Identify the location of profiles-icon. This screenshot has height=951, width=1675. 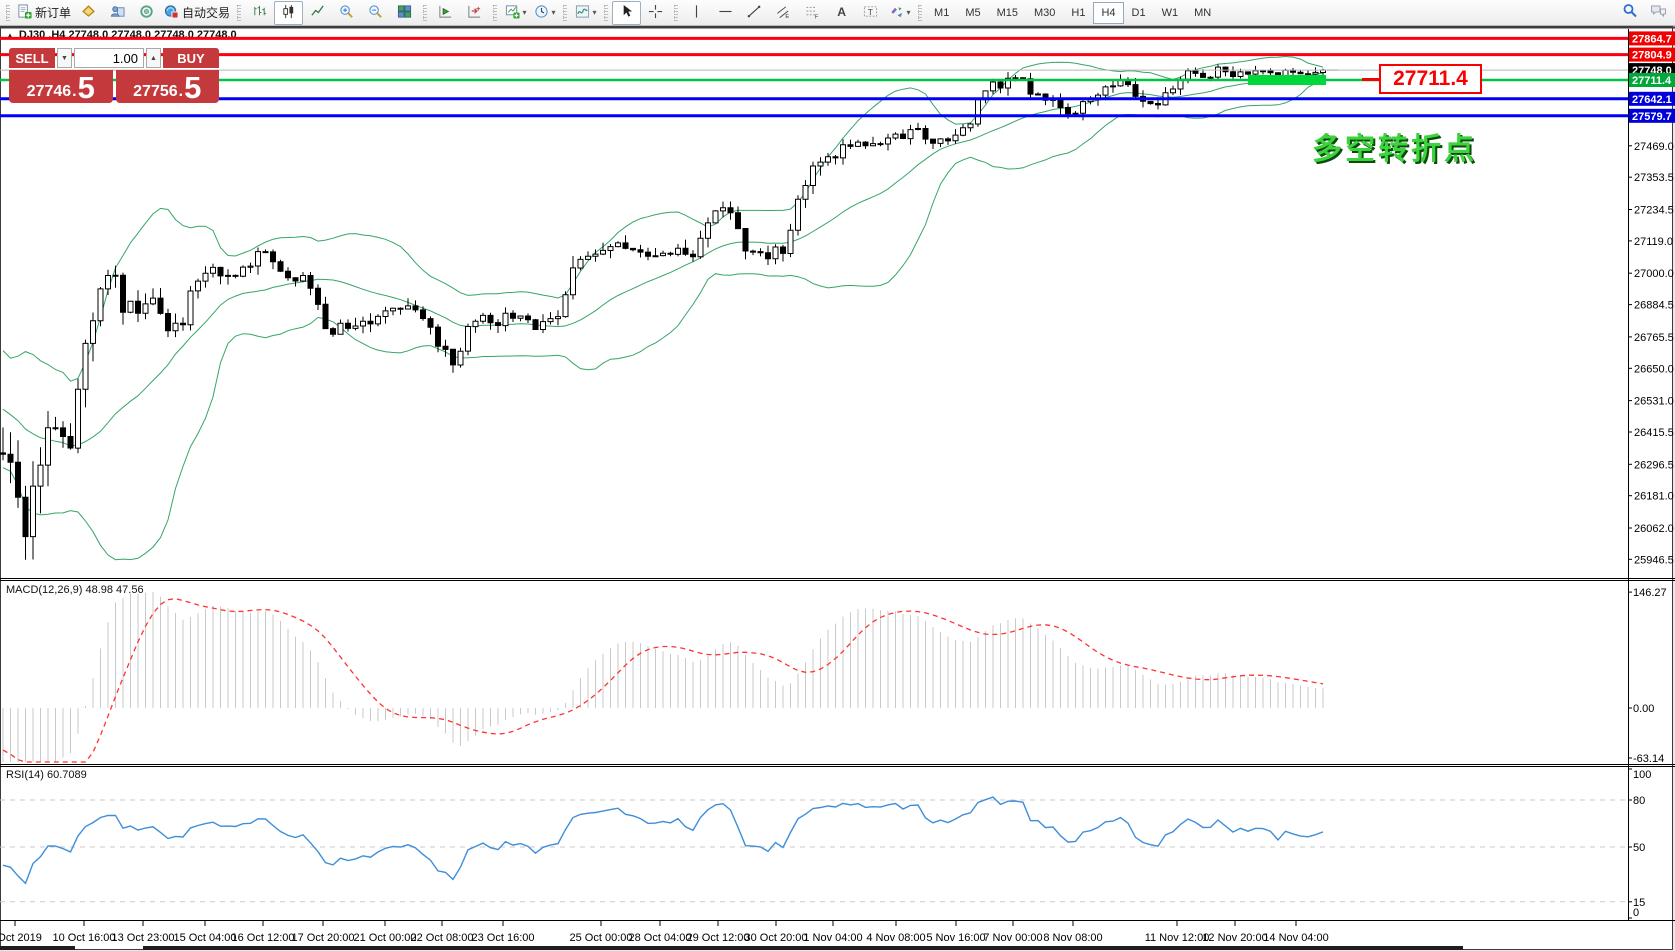
(117, 13).